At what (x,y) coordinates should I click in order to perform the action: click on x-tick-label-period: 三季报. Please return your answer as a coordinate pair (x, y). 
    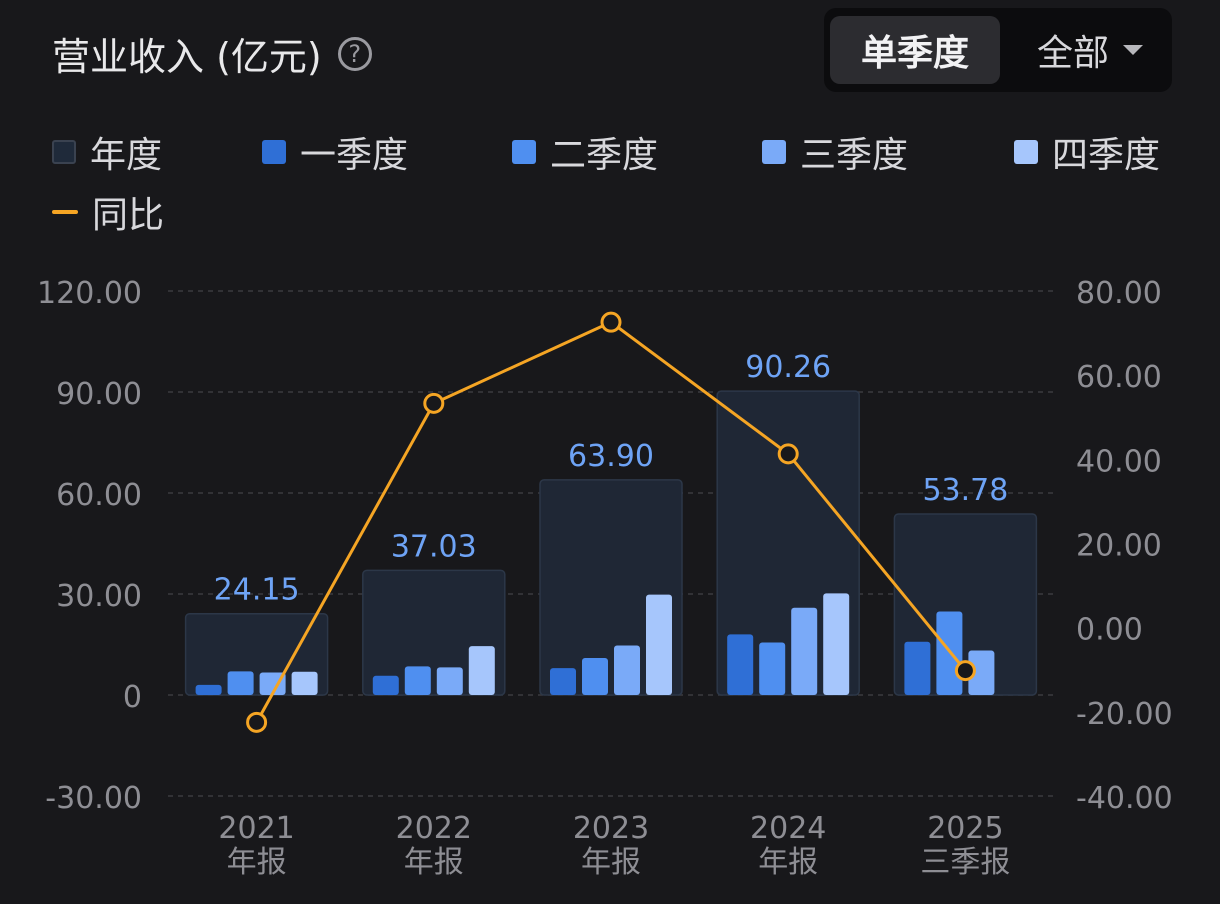
    Looking at the image, I should click on (965, 862).